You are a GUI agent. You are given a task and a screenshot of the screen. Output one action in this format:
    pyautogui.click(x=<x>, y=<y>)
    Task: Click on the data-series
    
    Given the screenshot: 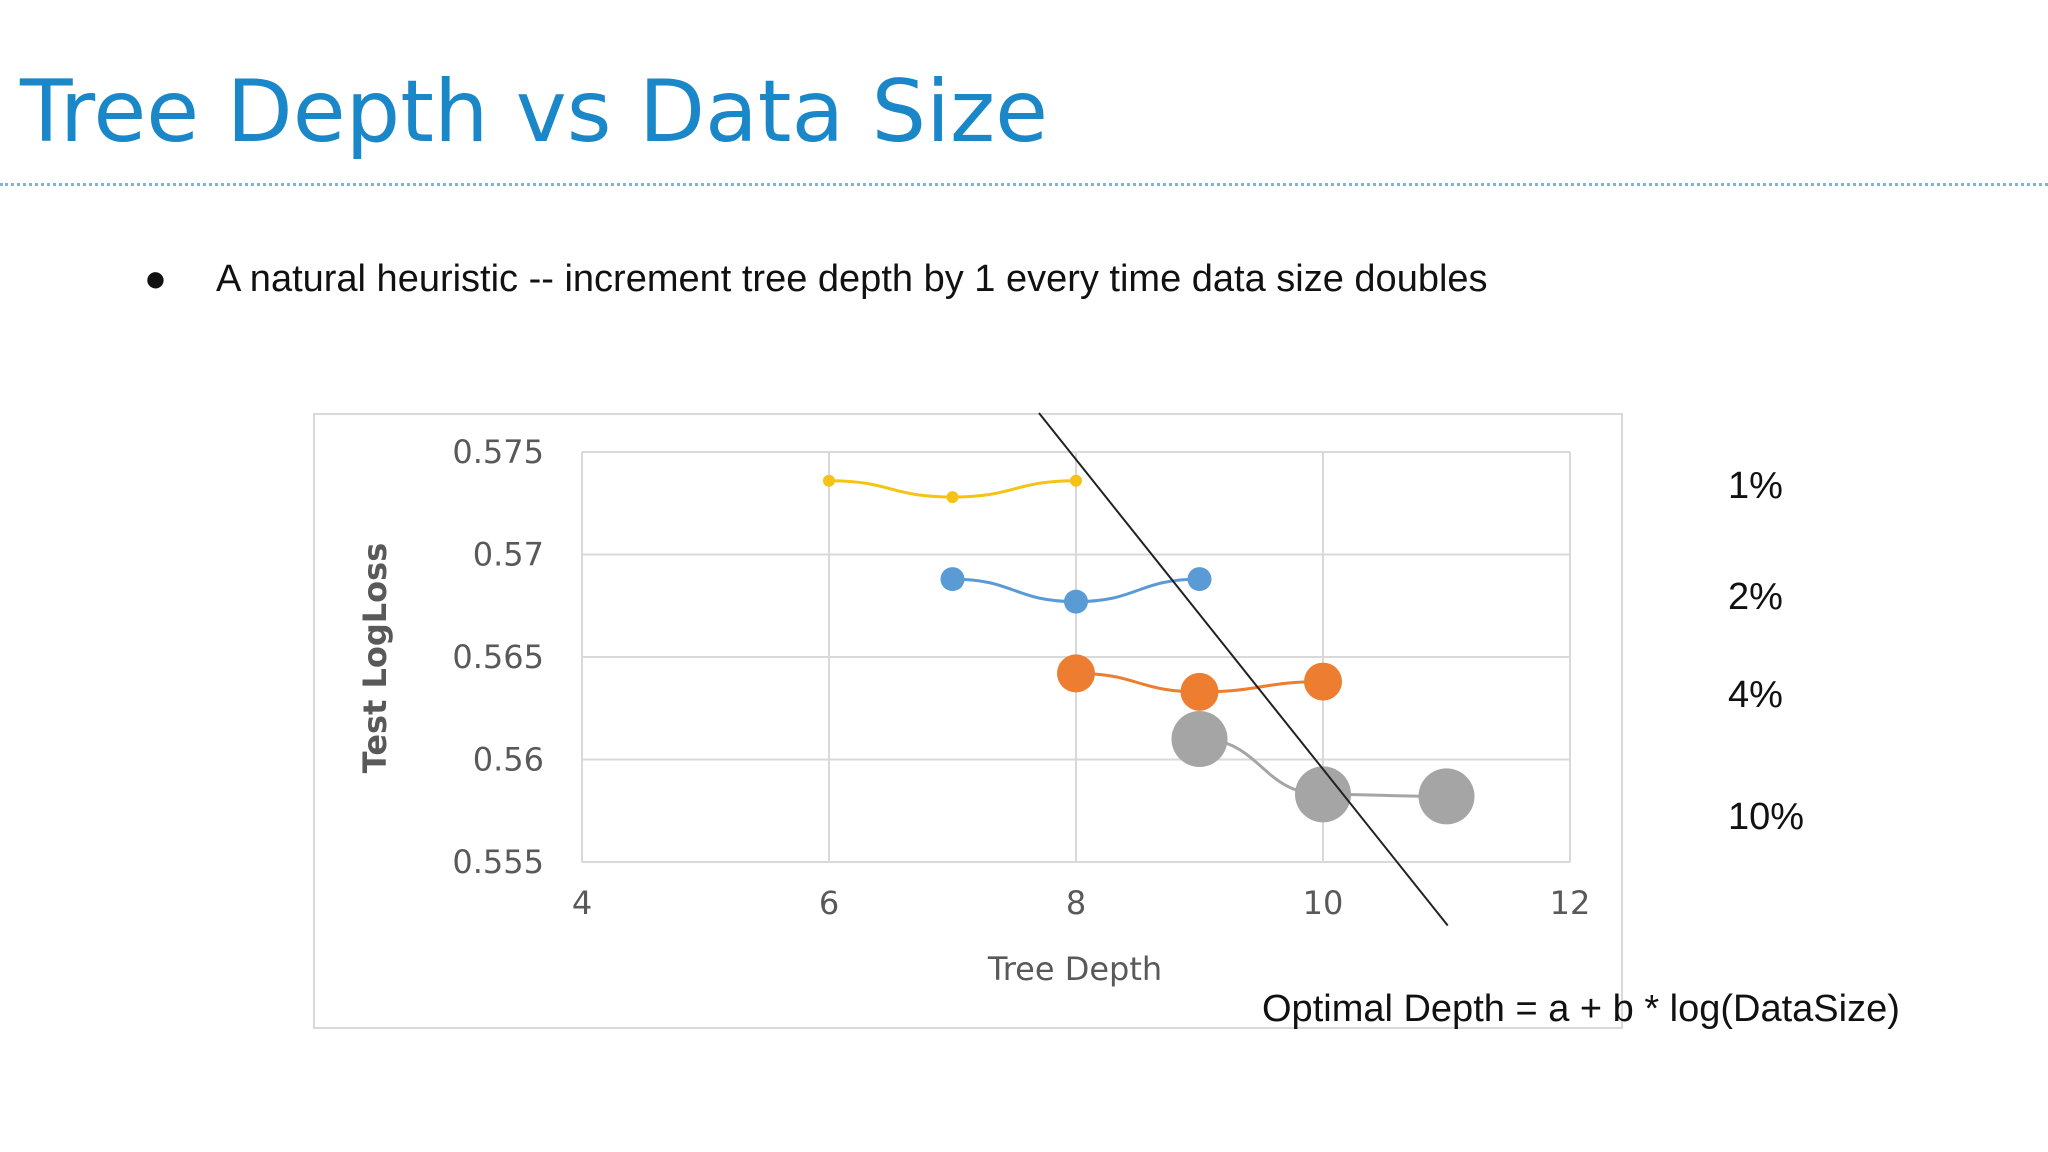 What is the action you would take?
    pyautogui.click(x=1149, y=649)
    